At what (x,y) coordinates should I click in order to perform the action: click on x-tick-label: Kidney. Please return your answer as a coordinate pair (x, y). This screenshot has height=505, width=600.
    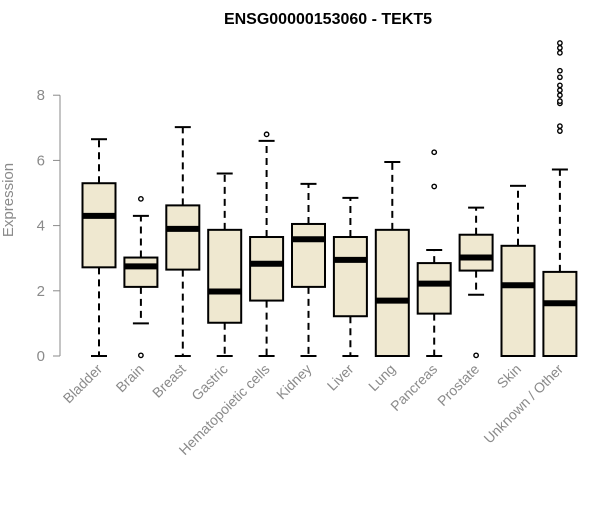
    Looking at the image, I should click on (294, 382).